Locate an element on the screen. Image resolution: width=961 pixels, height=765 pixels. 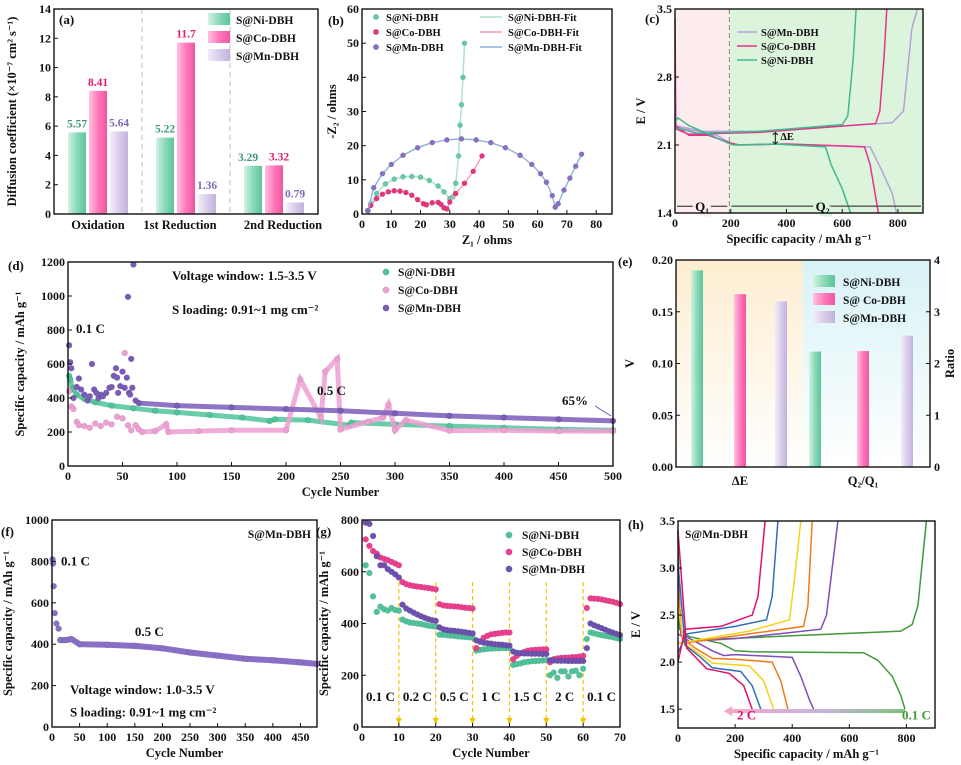
rate-label: 0.5 C is located at coordinates (454, 696).